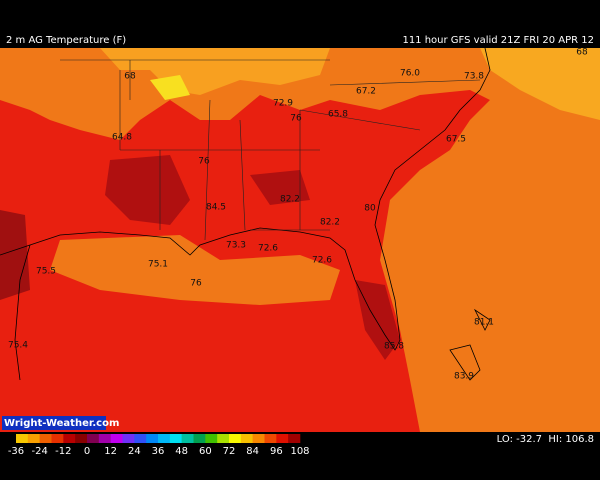  Describe the element at coordinates (16, 451) in the screenshot. I see `colorbar-tick-label: -36` at that location.